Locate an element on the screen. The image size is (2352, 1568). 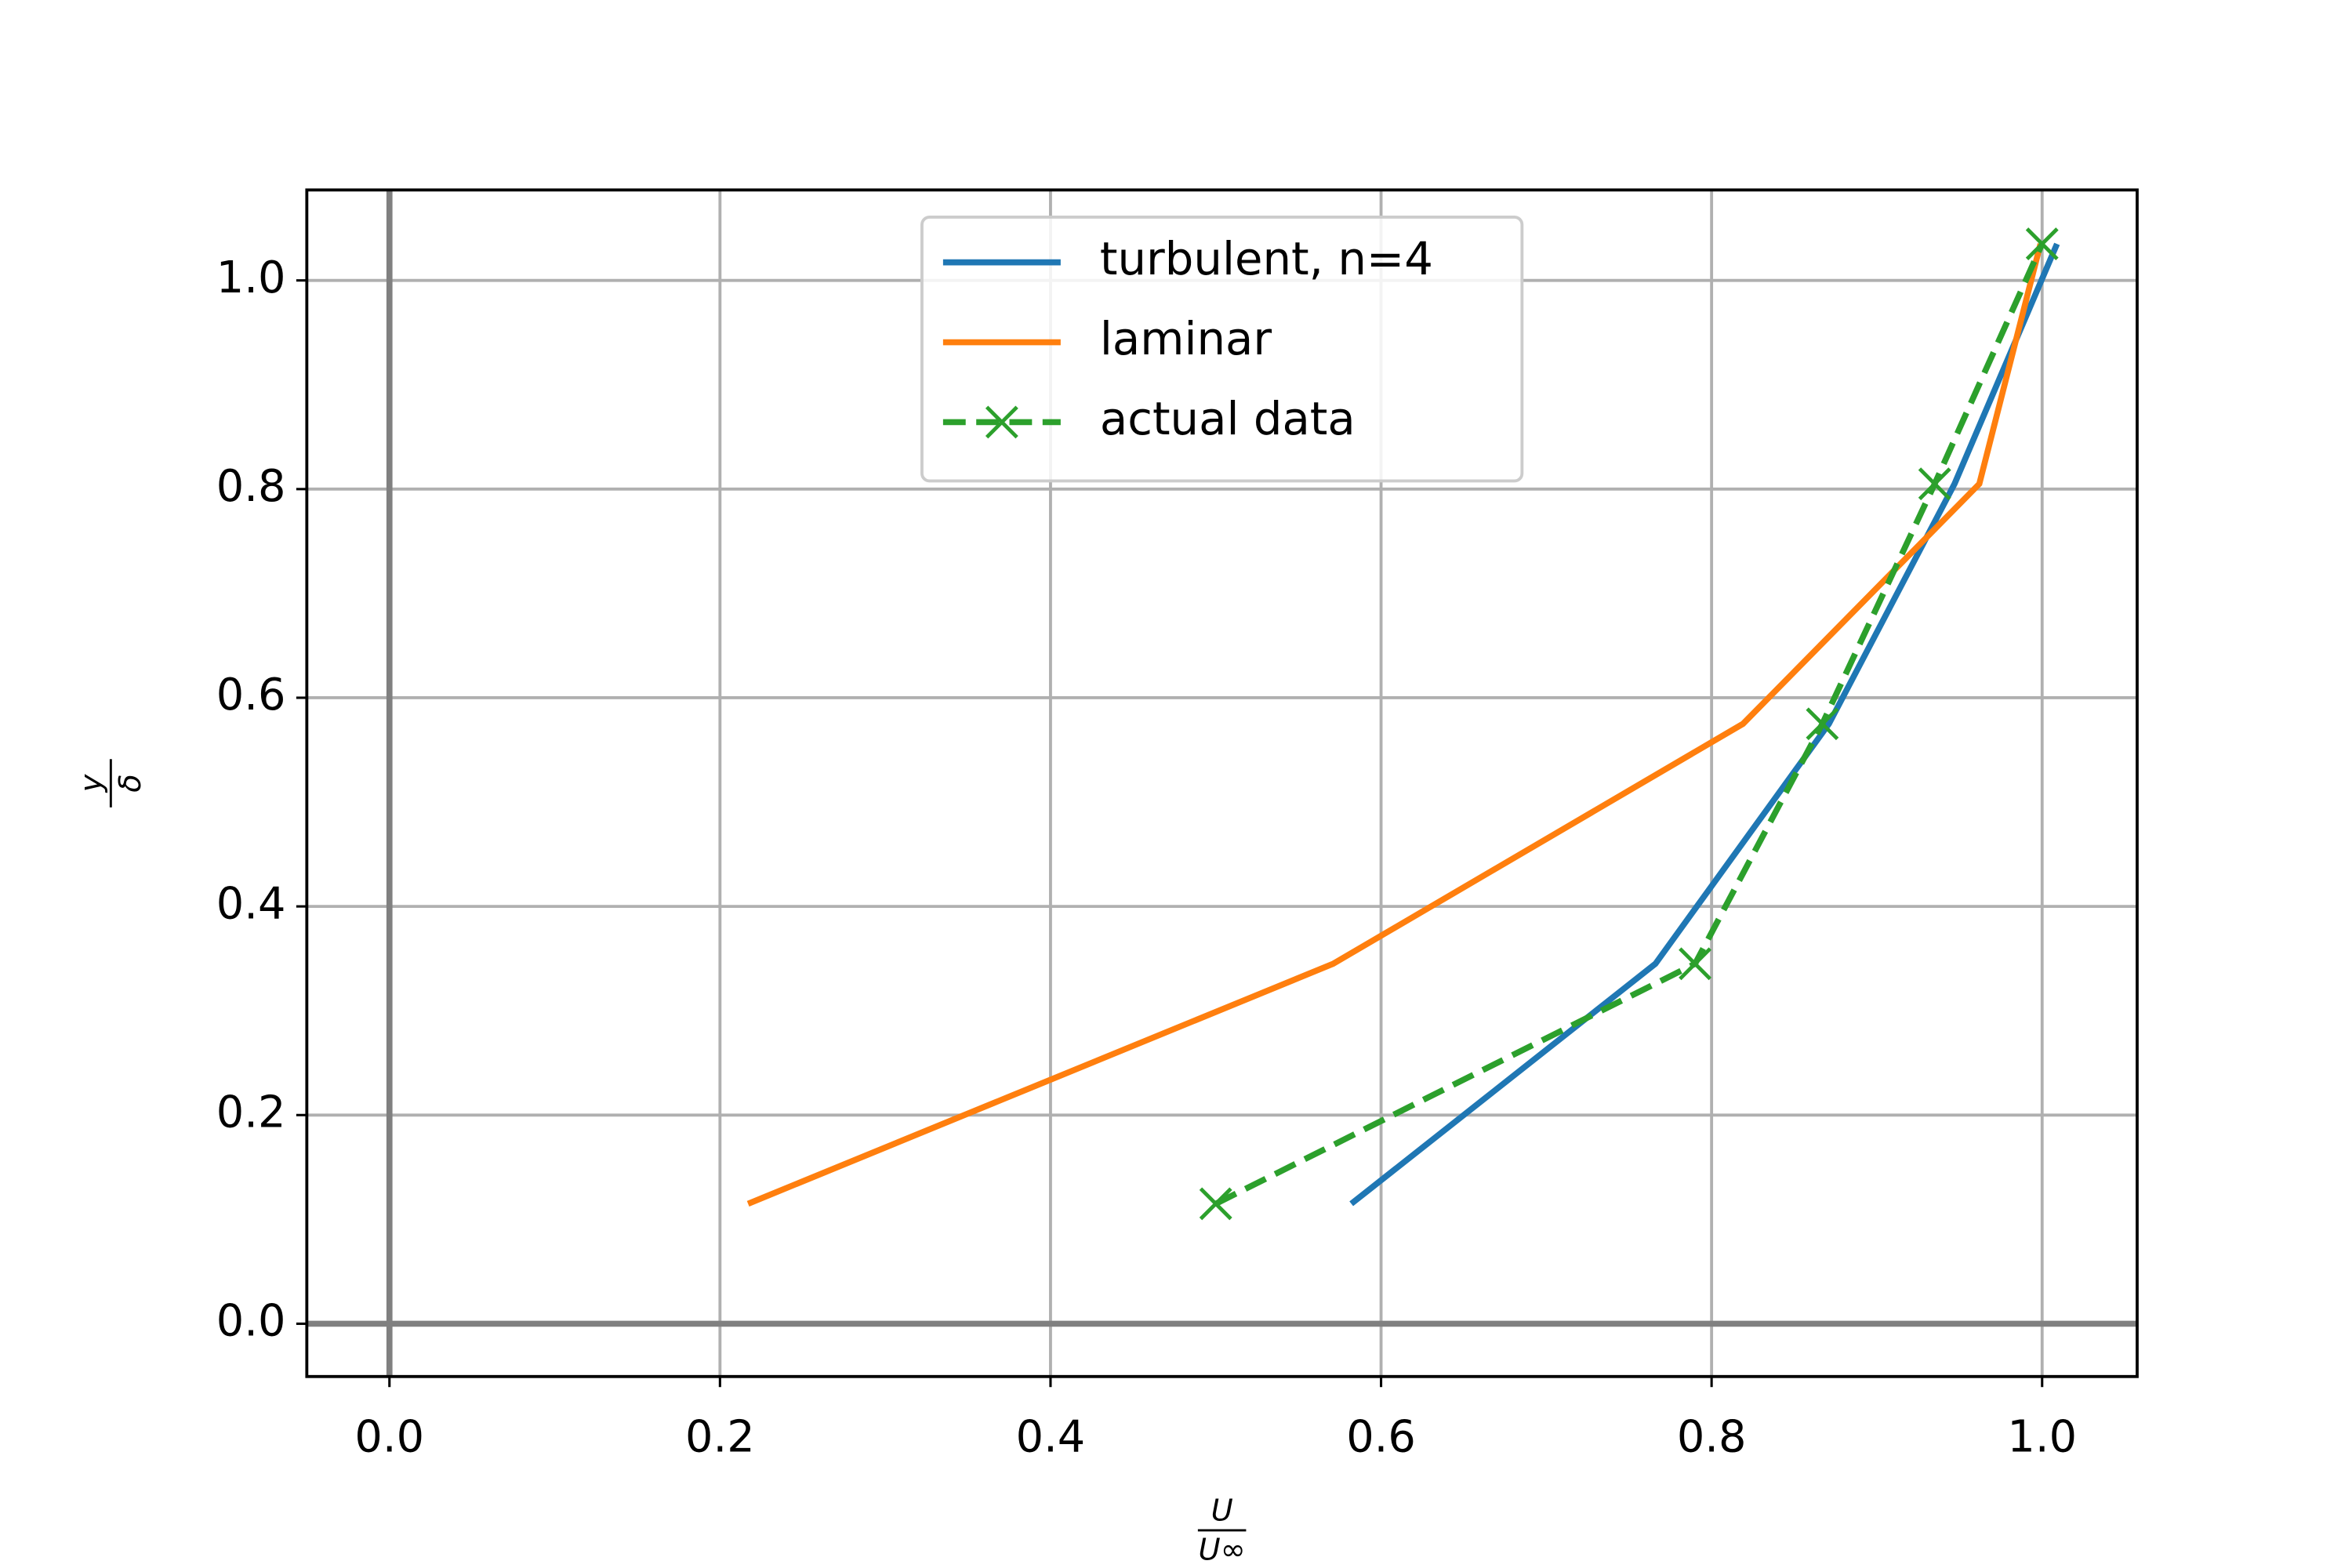
axis-label-denominator: δ is located at coordinates (130, 783).